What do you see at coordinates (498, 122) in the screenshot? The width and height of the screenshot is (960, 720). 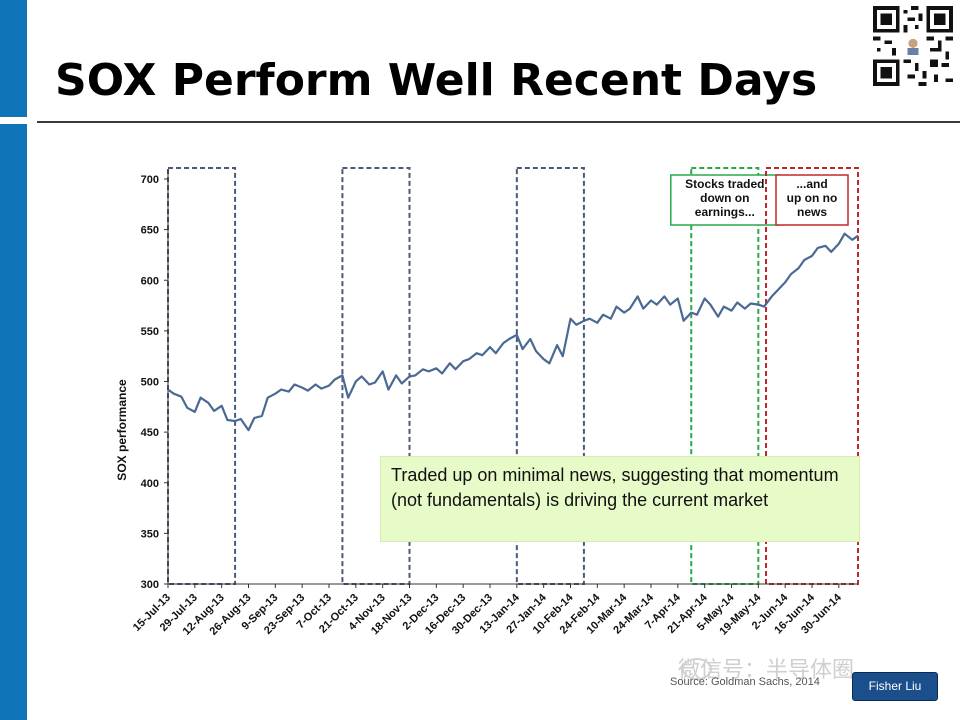 I see `title-divider` at bounding box center [498, 122].